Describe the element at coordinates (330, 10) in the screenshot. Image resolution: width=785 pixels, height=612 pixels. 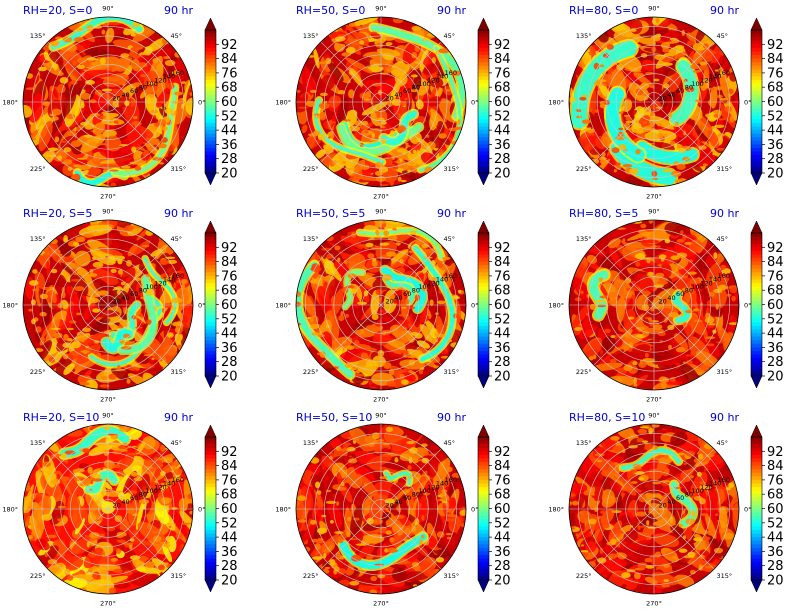
I see `panel-title: RH=50, S=0` at that location.